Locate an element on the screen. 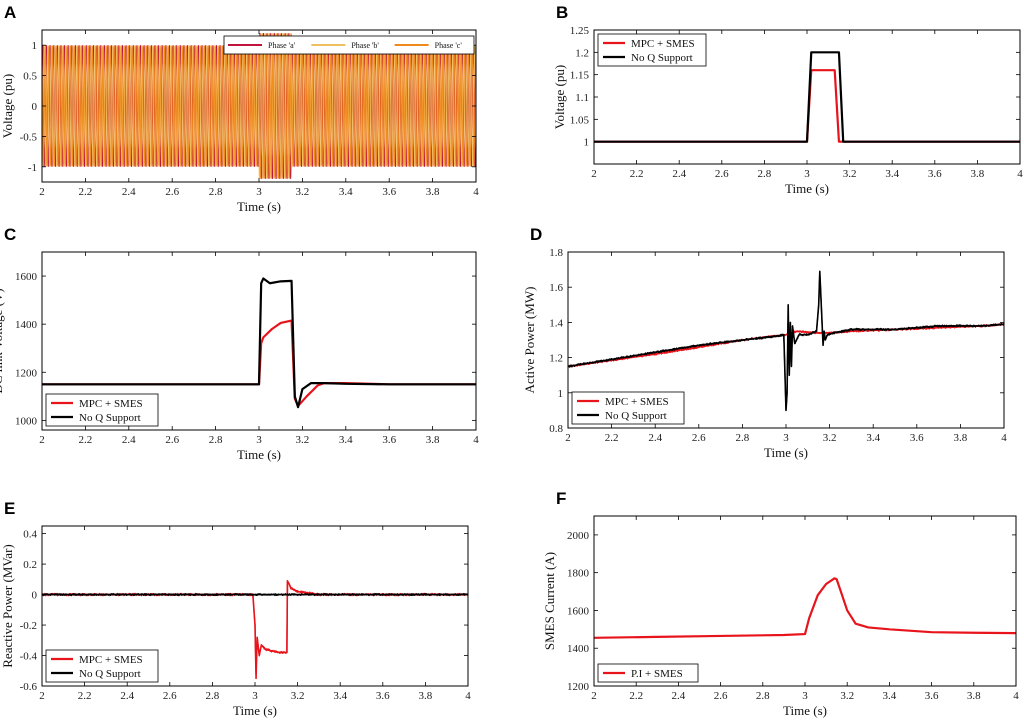 This screenshot has width=1024, height=728. y-tick-label: 1.1 is located at coordinates (582, 98).